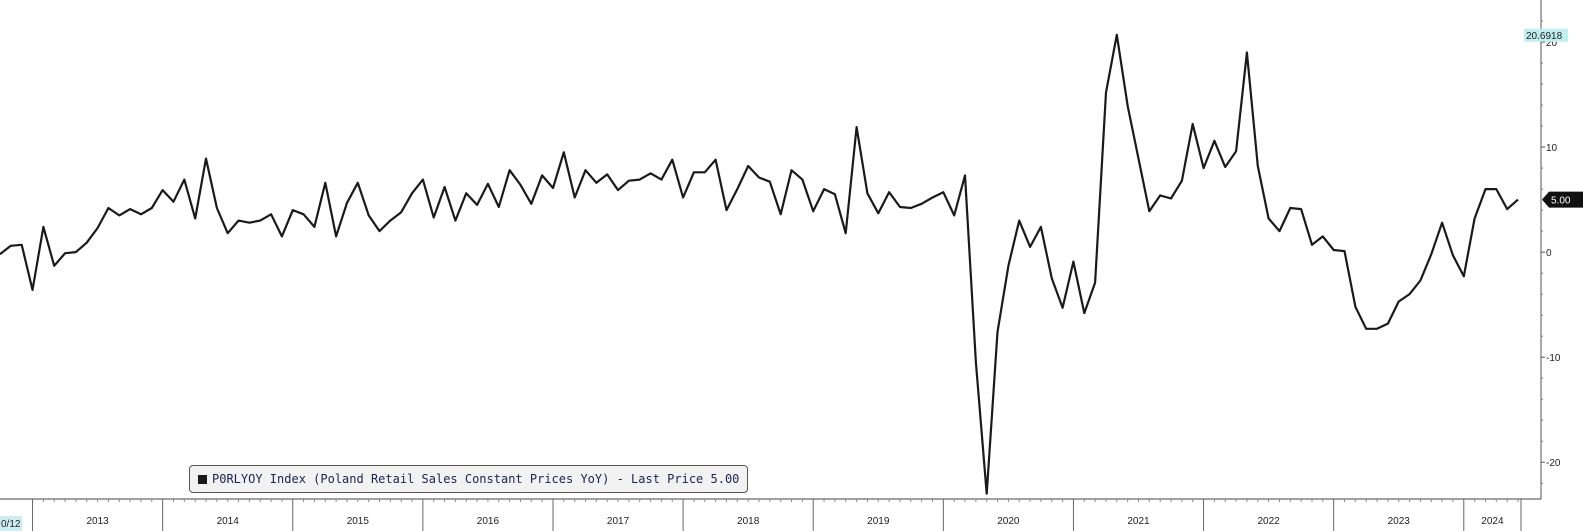 The image size is (1583, 531). I want to click on last-value-label: 5.00, so click(1562, 199).